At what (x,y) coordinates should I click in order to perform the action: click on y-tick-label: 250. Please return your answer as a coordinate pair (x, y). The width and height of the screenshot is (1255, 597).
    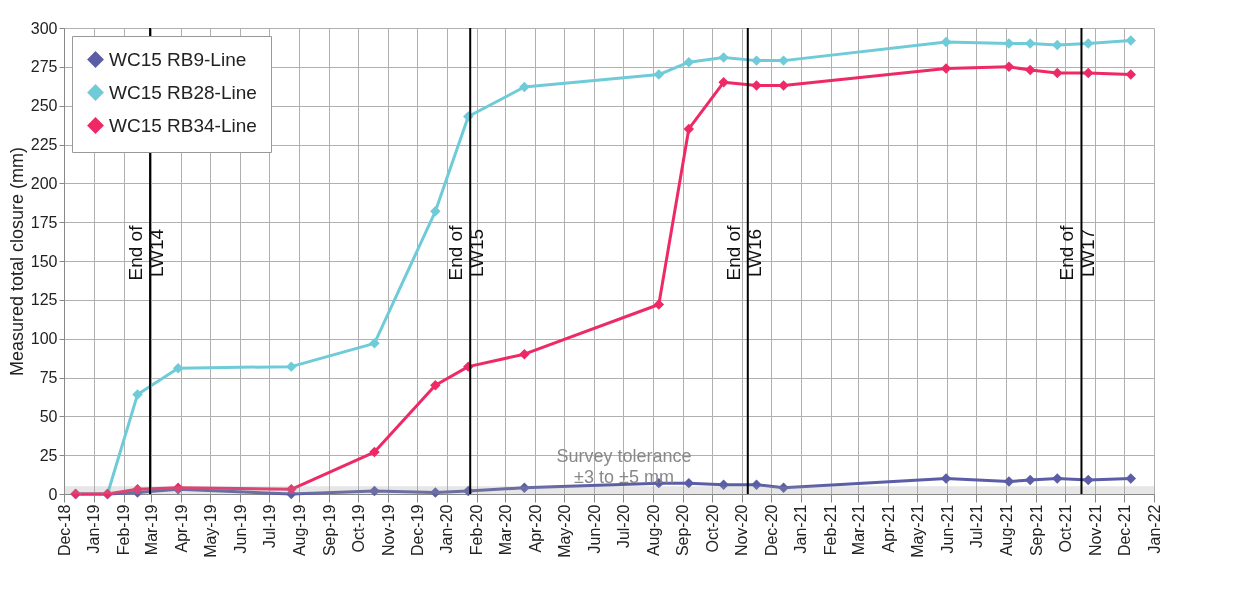
    Looking at the image, I should click on (44, 106).